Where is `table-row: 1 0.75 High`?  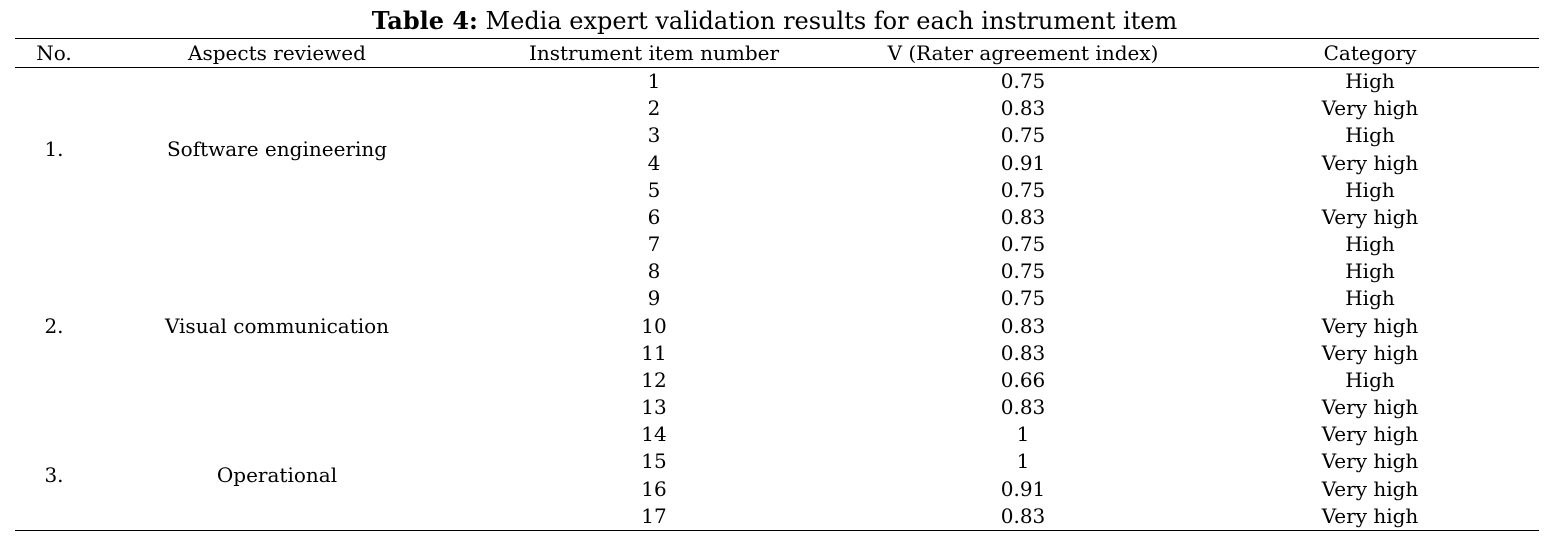
table-row: 1 0.75 High is located at coordinates (774, 81).